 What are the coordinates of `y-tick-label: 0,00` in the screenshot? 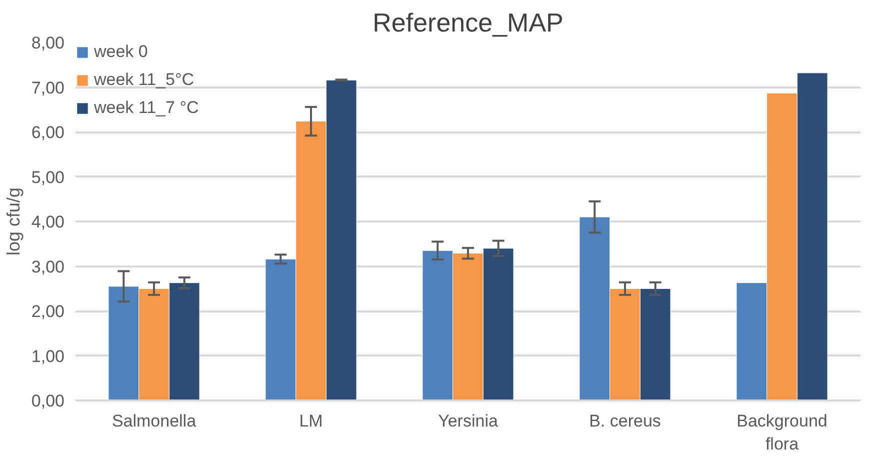 It's located at (48, 401).